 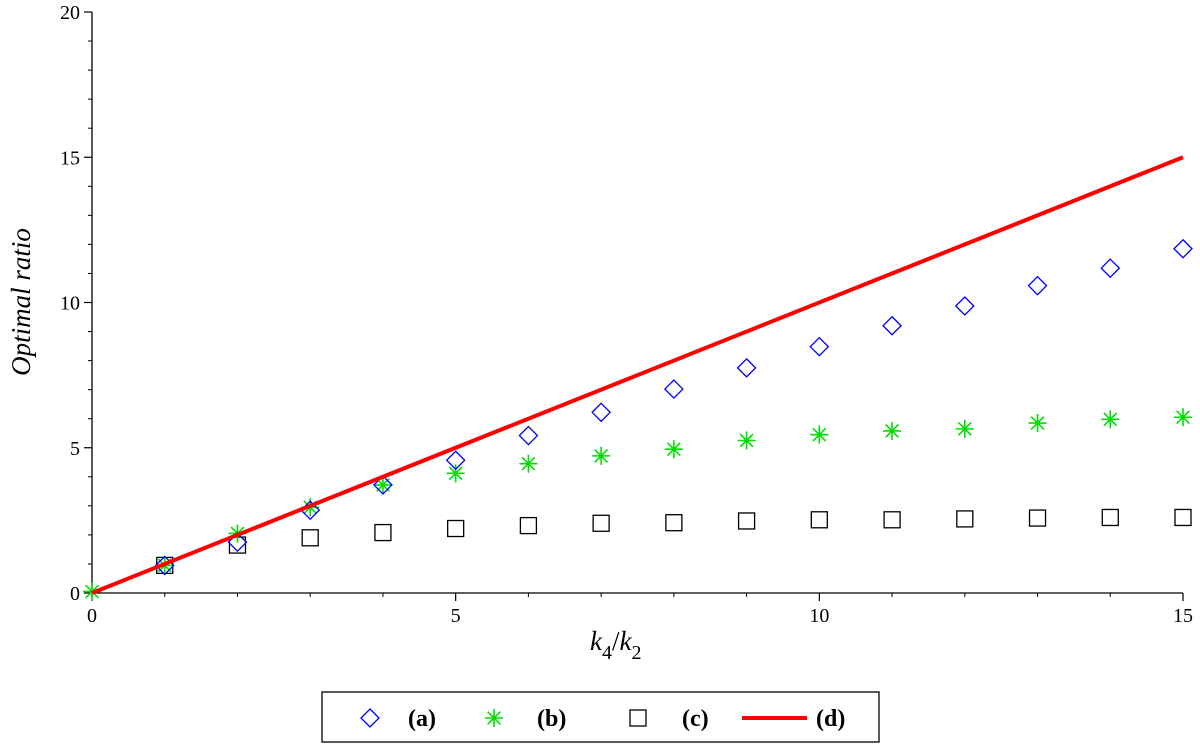 What do you see at coordinates (70, 304) in the screenshot?
I see `y-tick-label: 10` at bounding box center [70, 304].